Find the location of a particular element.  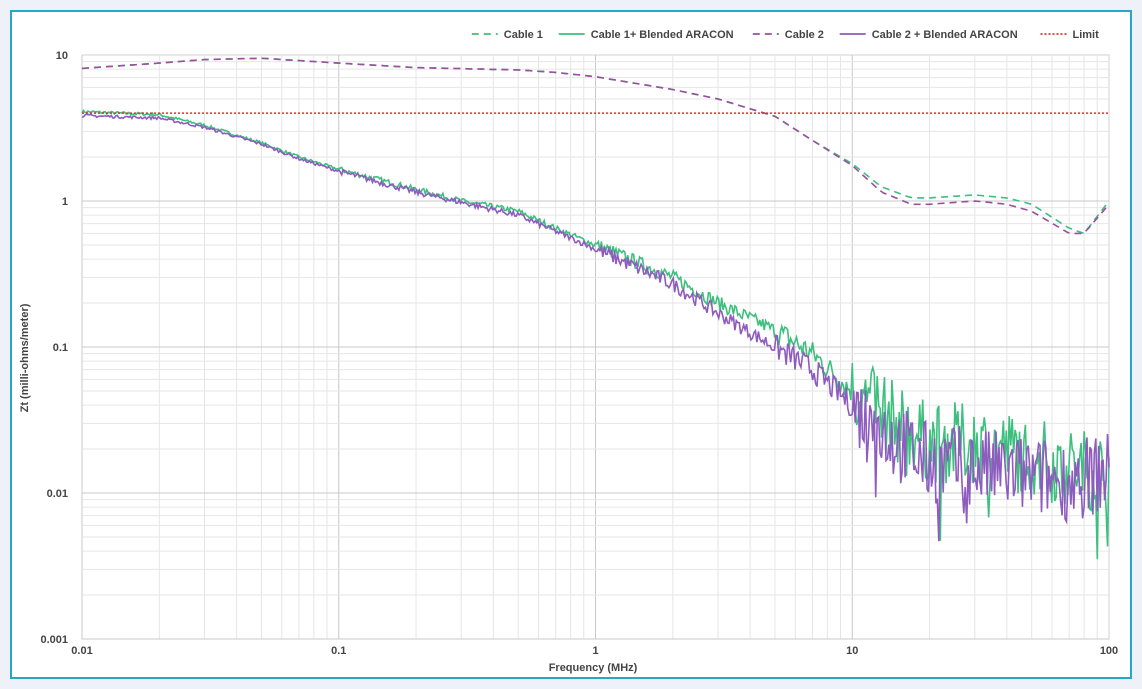

legend-item: Cable 2 + Blended ARACON is located at coordinates (928, 35).